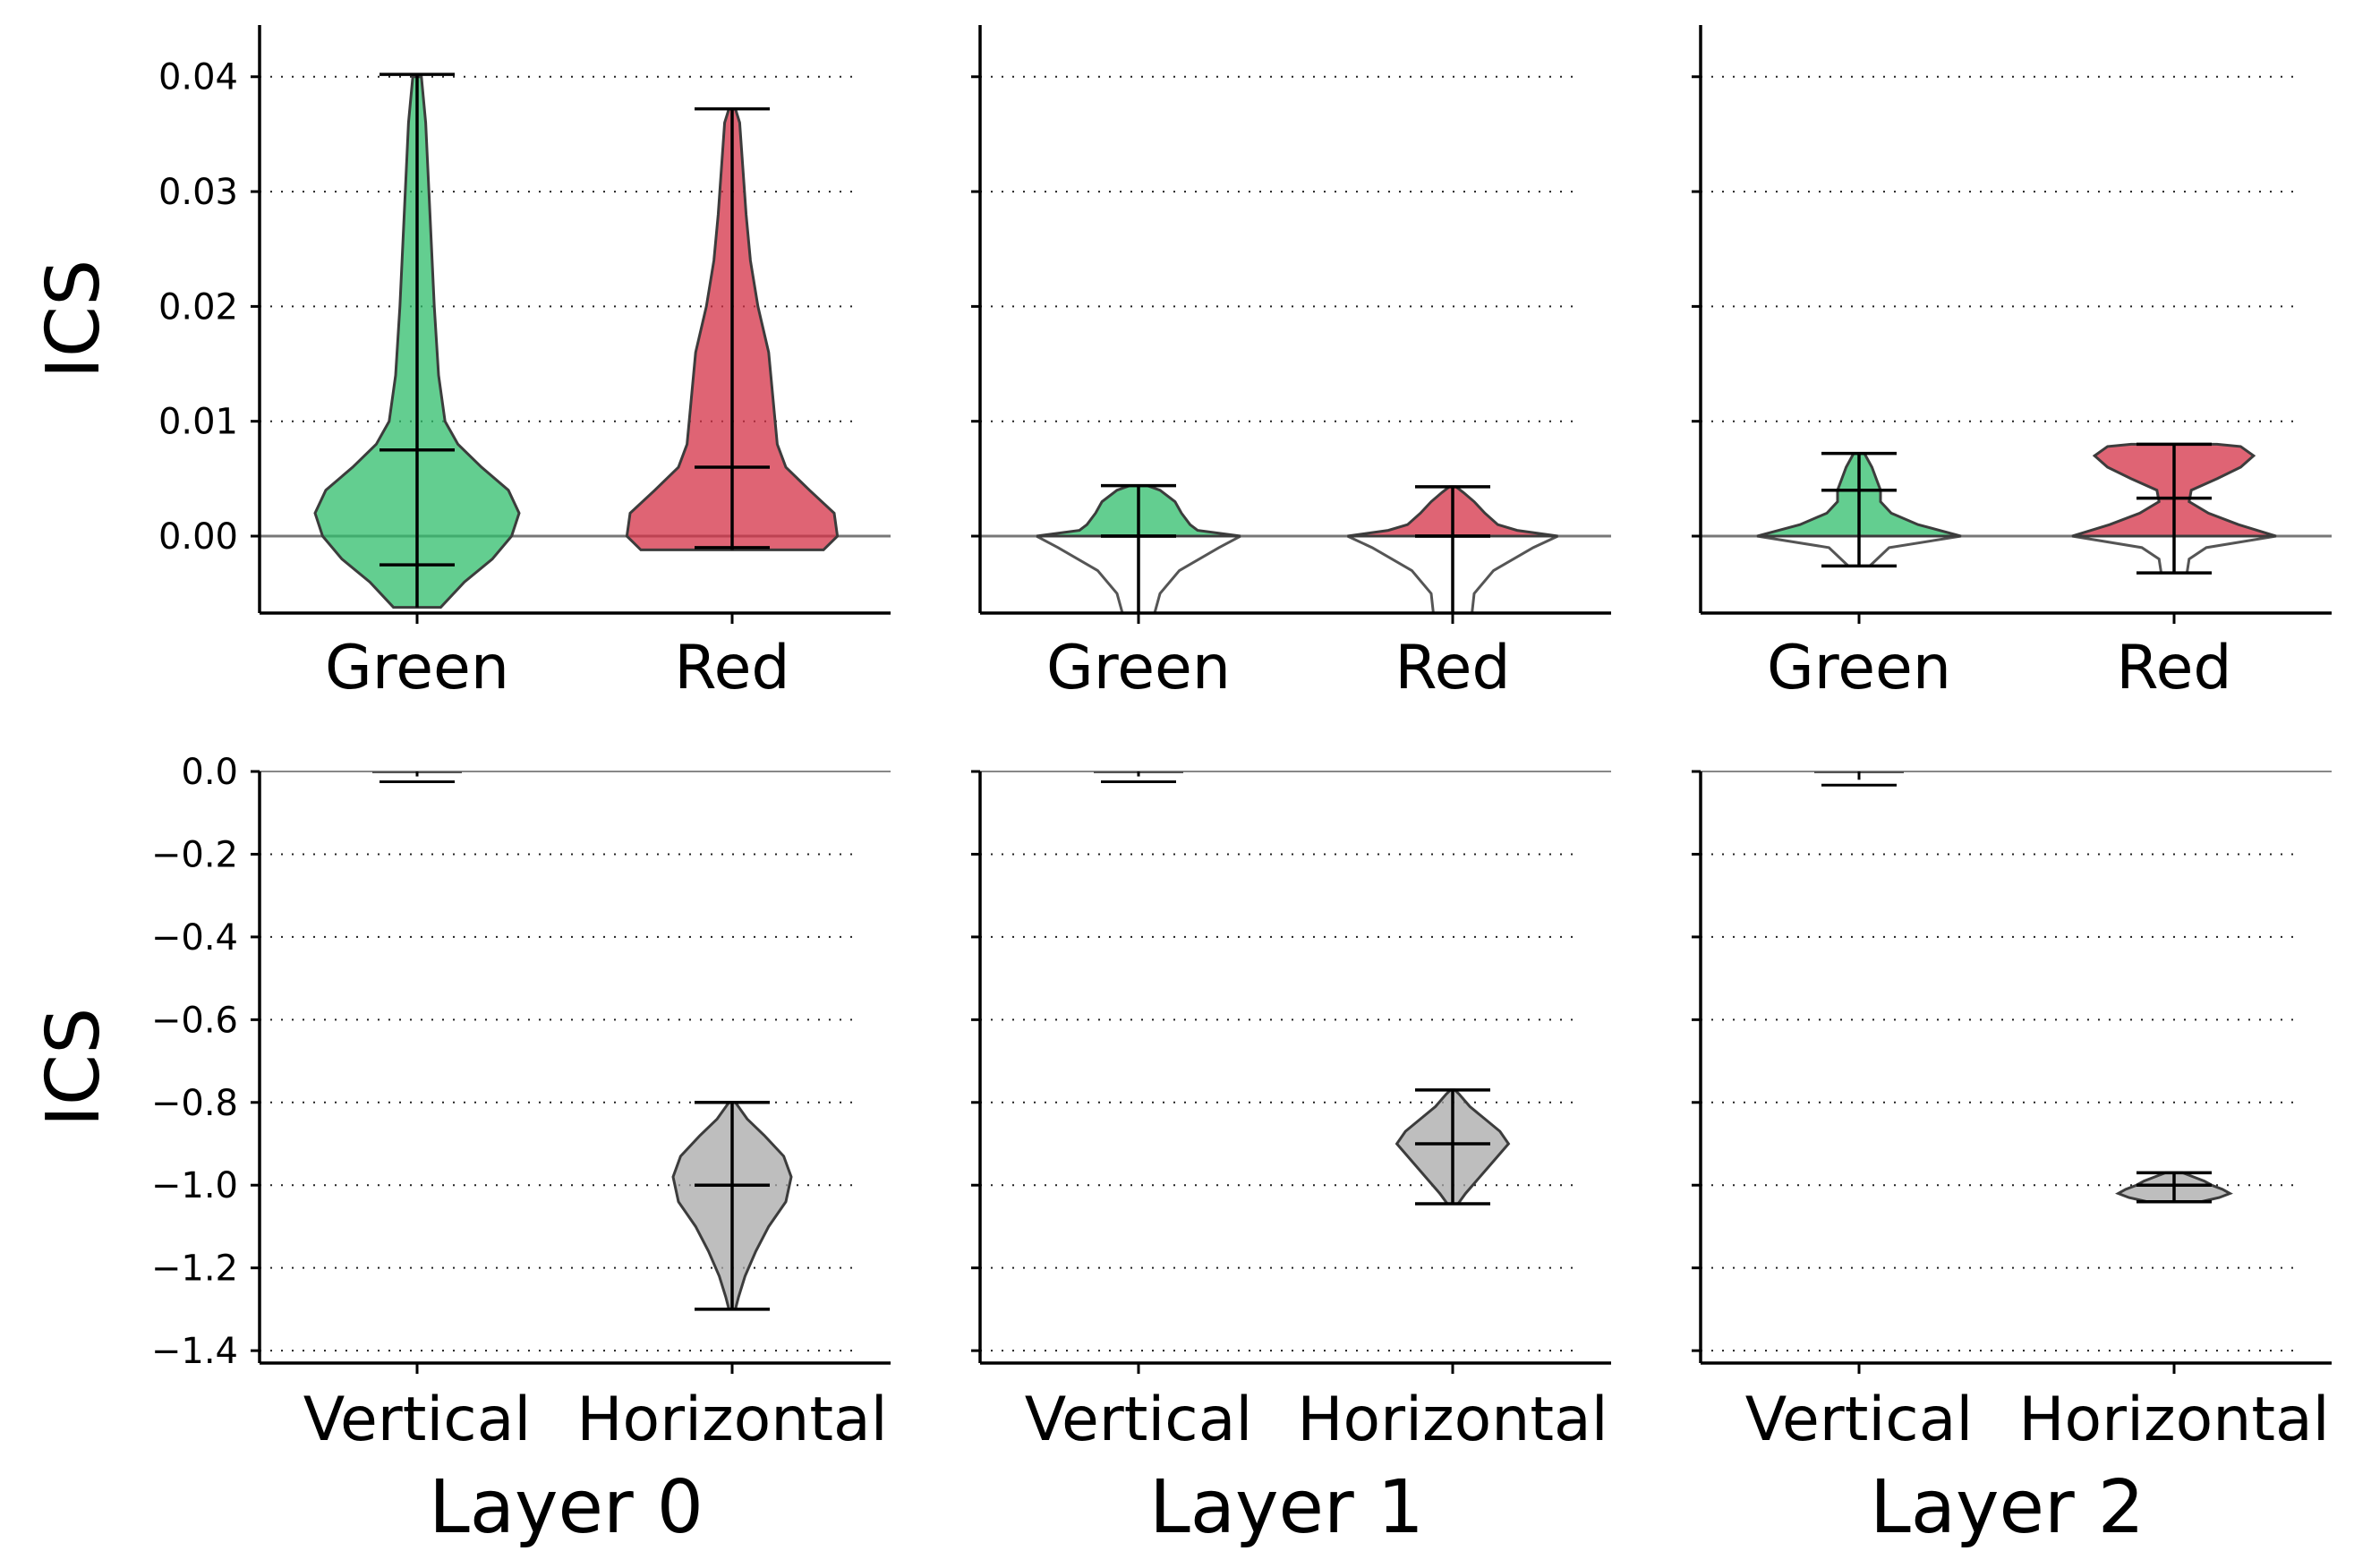 Image resolution: width=2354 pixels, height=1568 pixels. What do you see at coordinates (1291, 1160) in the screenshot?
I see `panel-1-1: Vertical Horizontal Layer 1` at bounding box center [1291, 1160].